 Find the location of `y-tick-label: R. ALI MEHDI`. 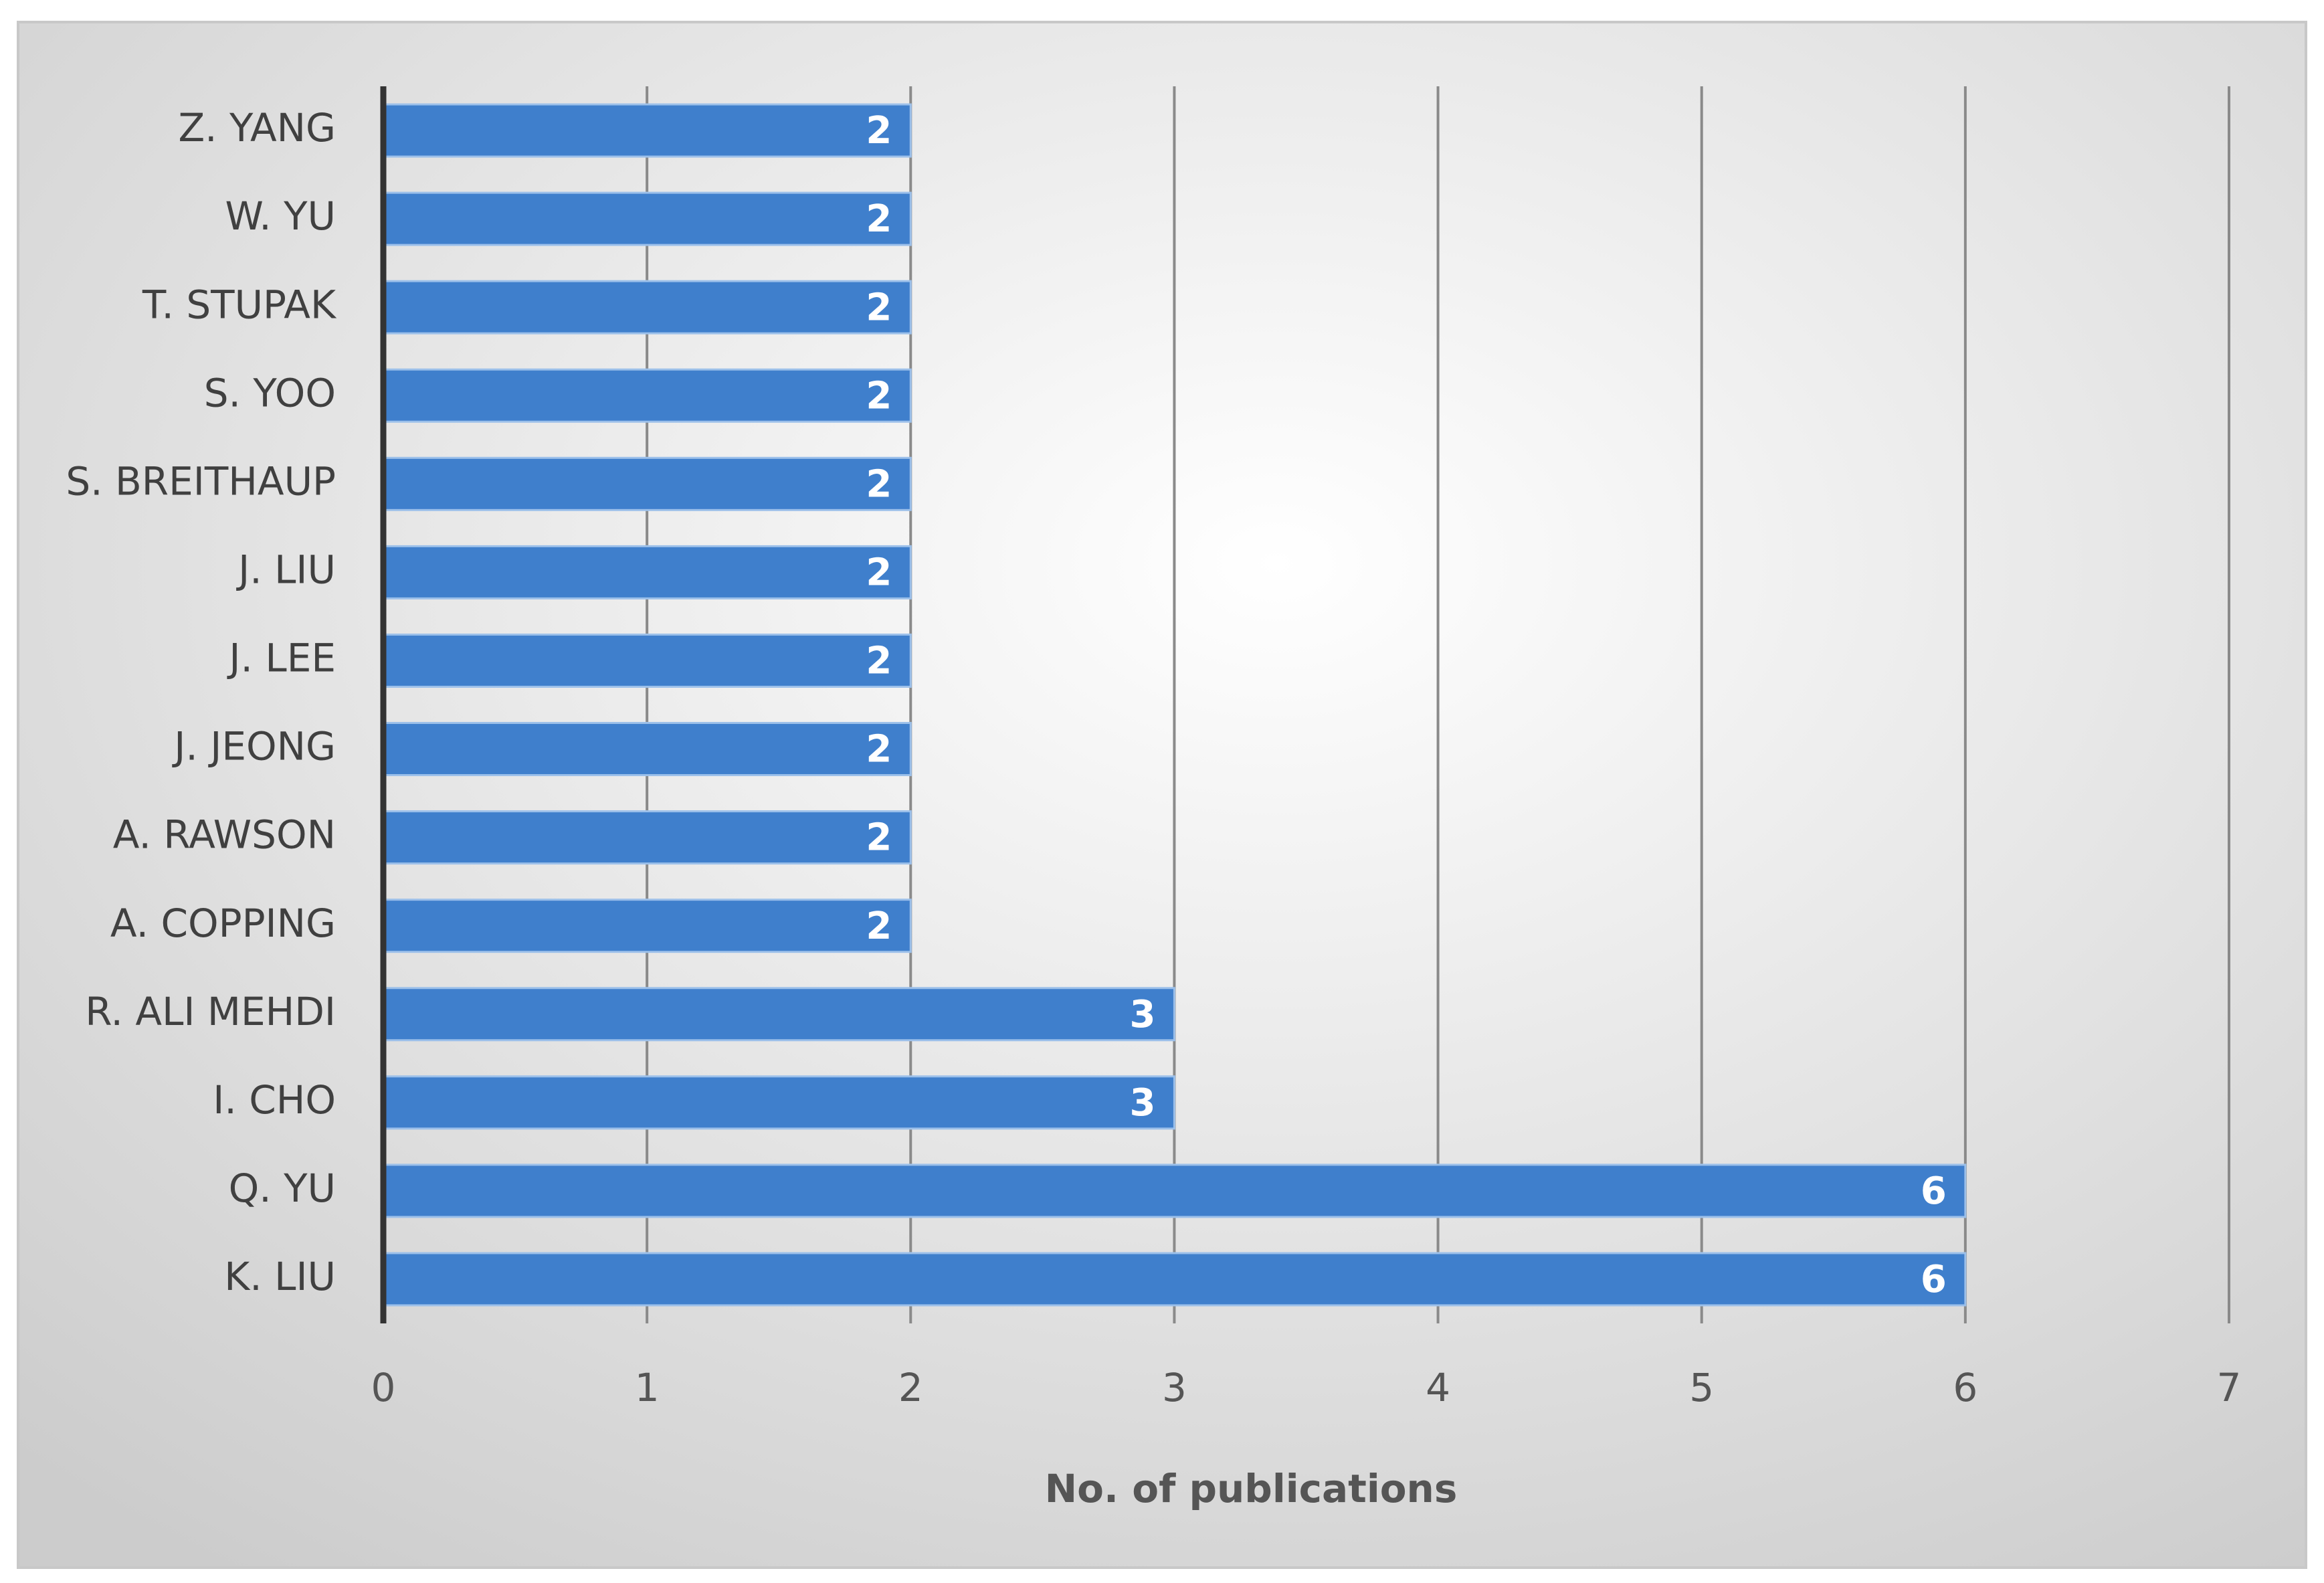

y-tick-label: R. ALI MEHDI is located at coordinates (210, 1011).